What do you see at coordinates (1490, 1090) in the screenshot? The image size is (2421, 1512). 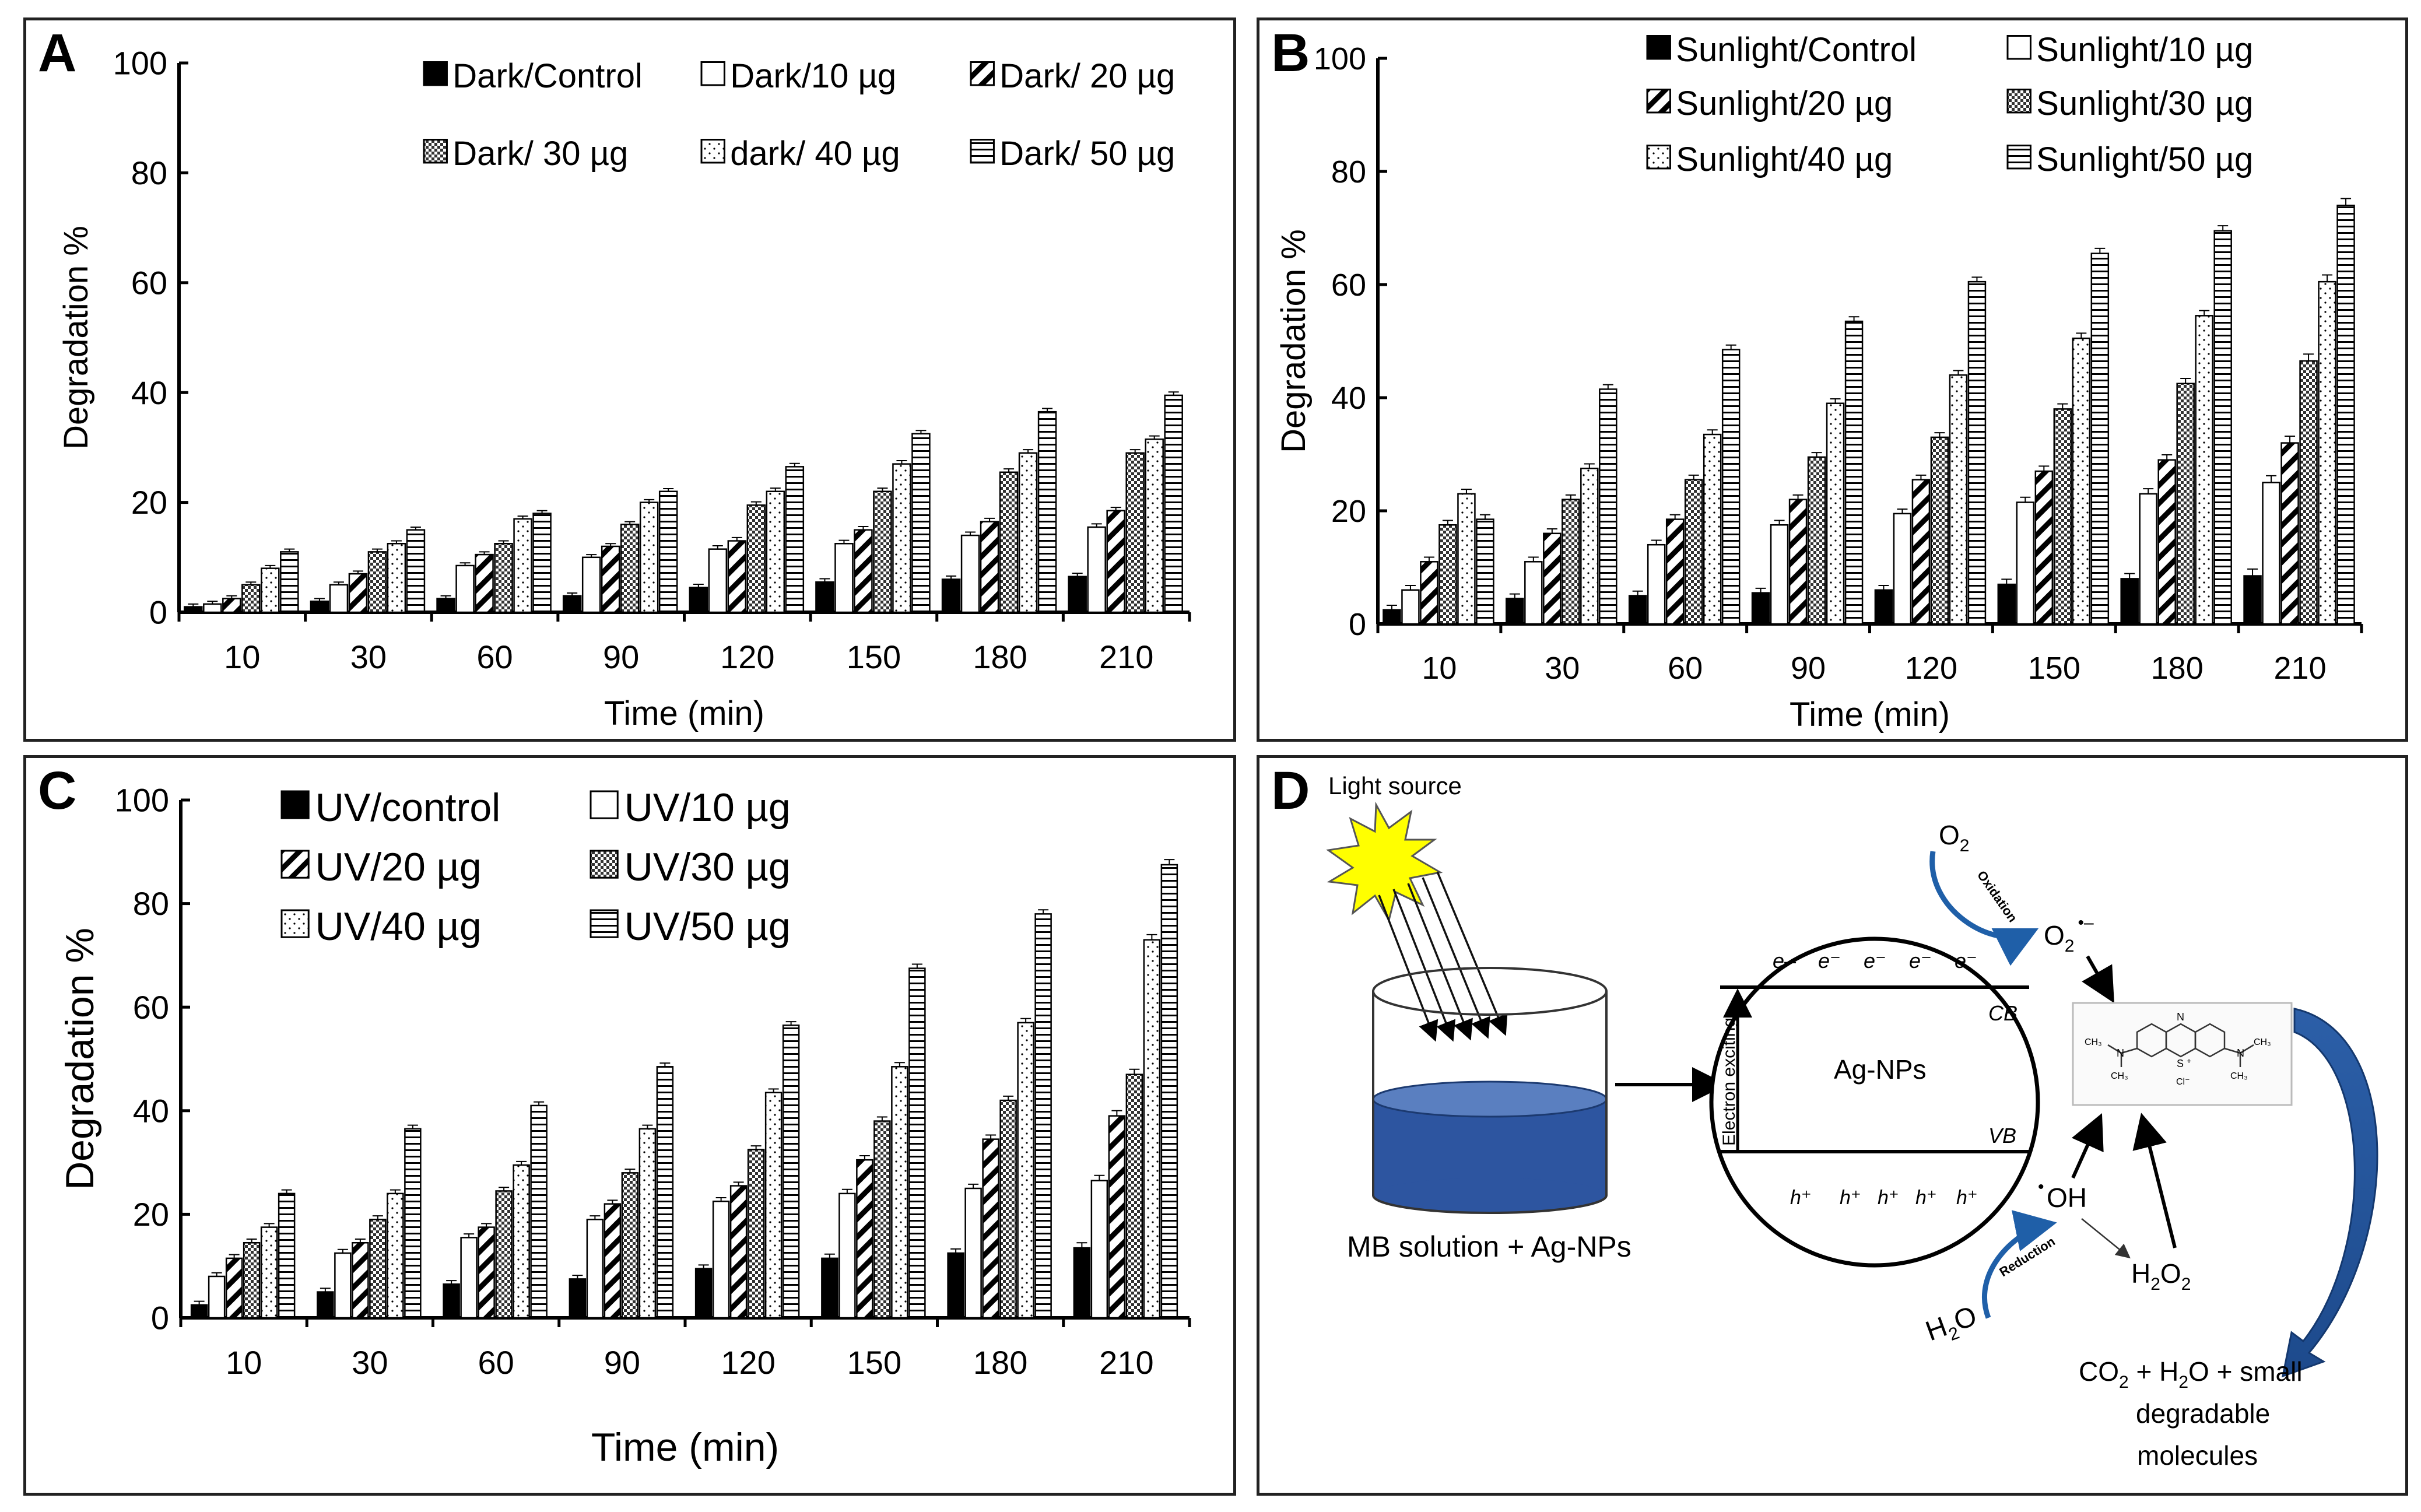 I see `beaker-icon` at bounding box center [1490, 1090].